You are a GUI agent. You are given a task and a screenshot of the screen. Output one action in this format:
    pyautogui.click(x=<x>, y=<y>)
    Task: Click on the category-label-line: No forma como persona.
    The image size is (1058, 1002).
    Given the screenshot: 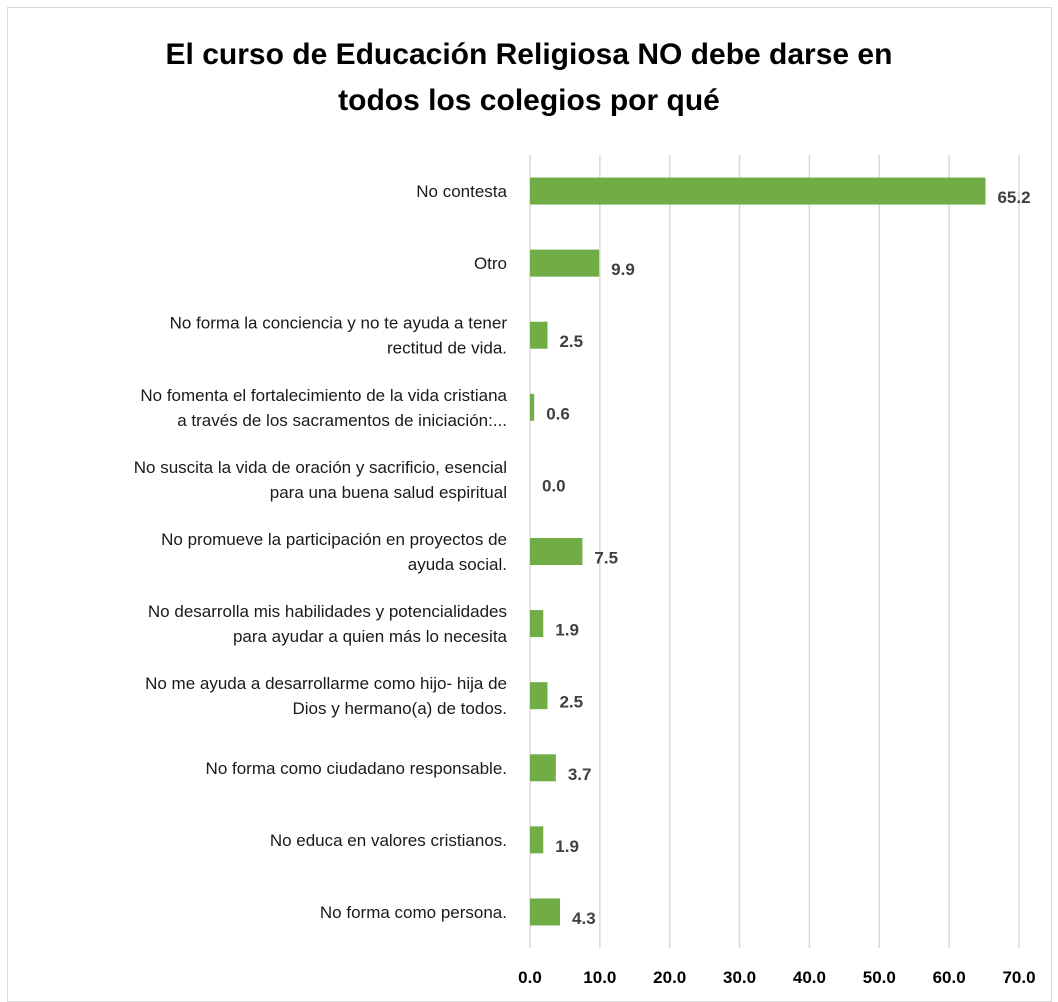 What is the action you would take?
    pyautogui.click(x=413, y=912)
    